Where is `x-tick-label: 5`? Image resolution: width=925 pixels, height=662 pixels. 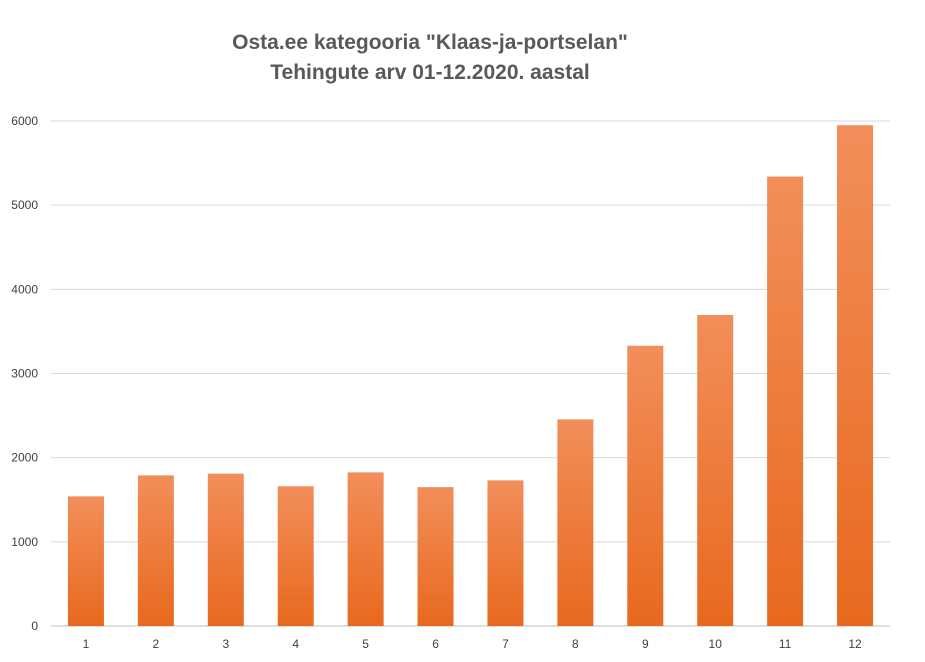
x-tick-label: 5 is located at coordinates (365, 644).